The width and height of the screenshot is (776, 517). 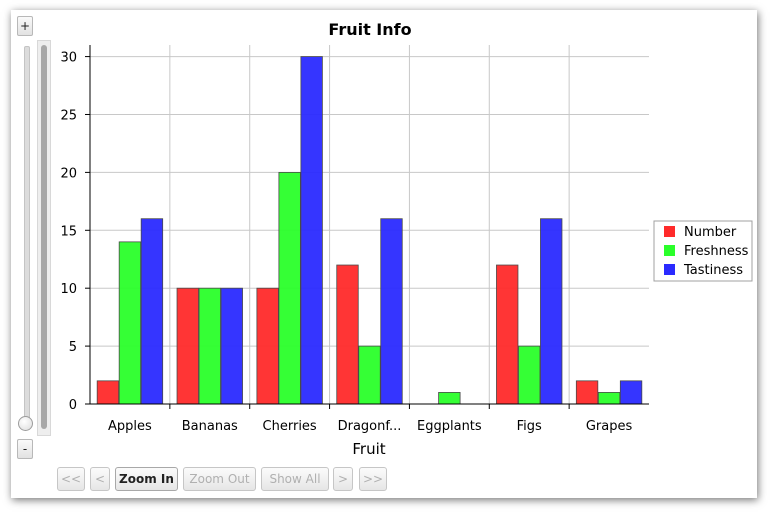 I want to click on zoom-plus-button: +, so click(x=25, y=26).